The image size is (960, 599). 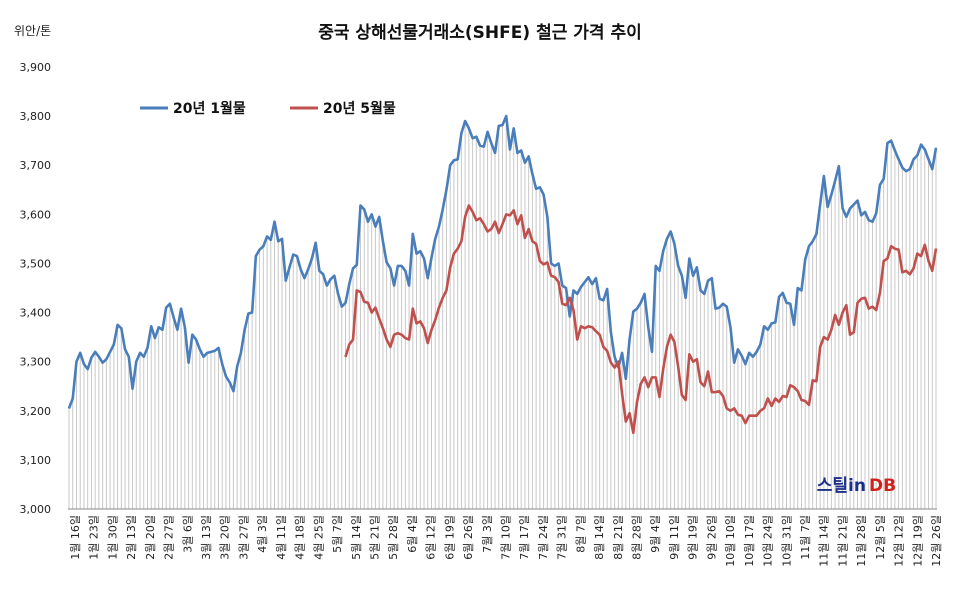 What do you see at coordinates (674, 537) in the screenshot?
I see `x-tick-label: 9월 11일` at bounding box center [674, 537].